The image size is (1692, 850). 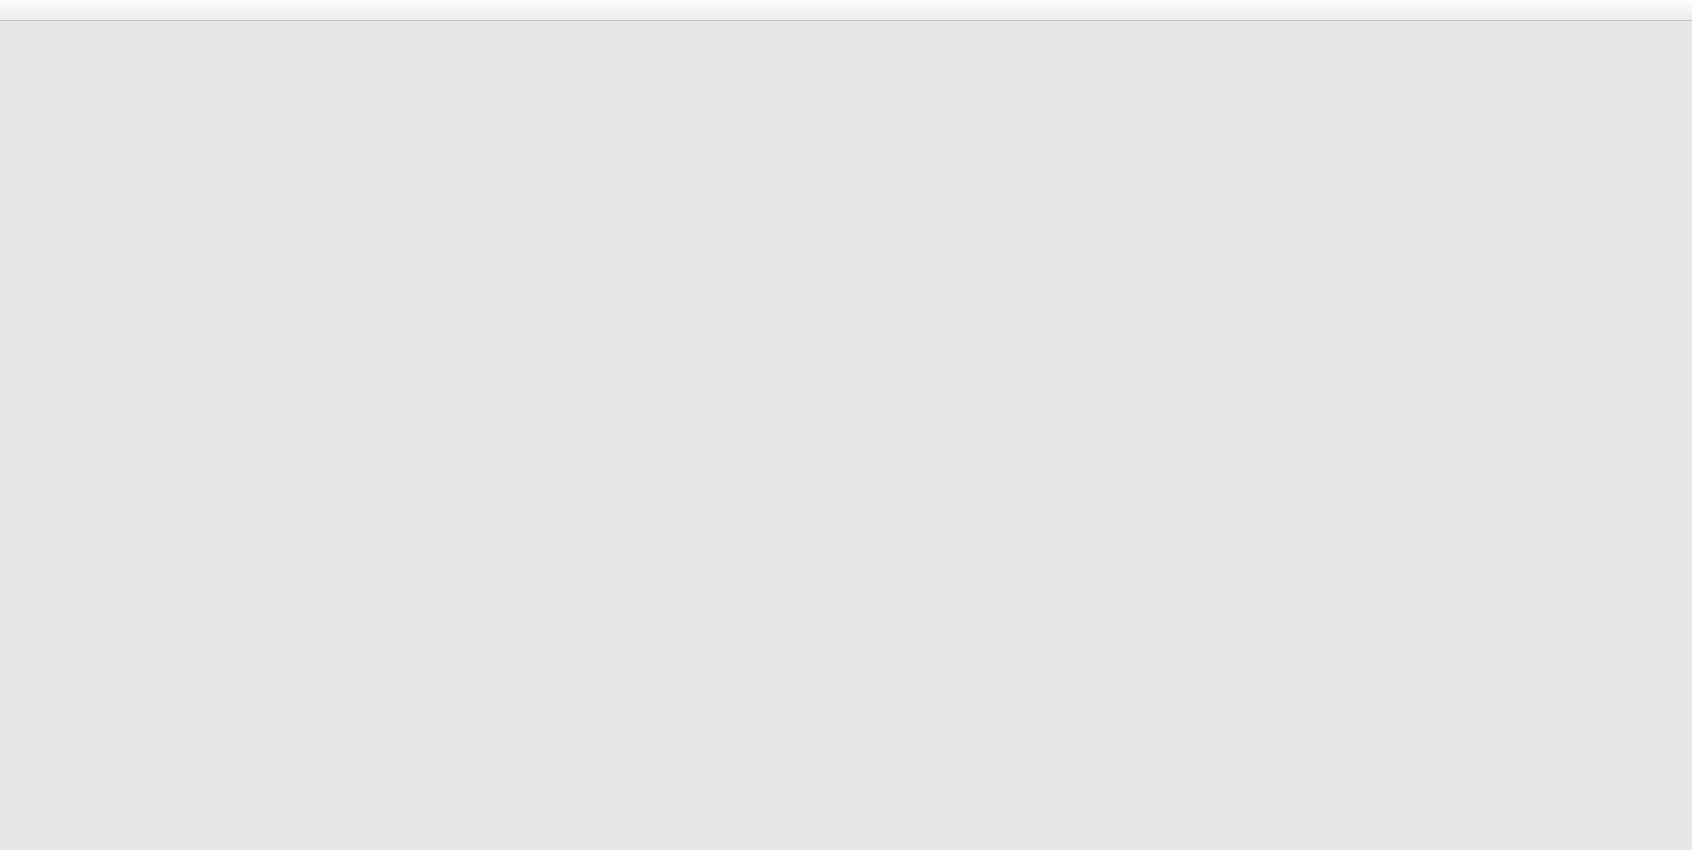 I want to click on toolbar, so click(x=846, y=10).